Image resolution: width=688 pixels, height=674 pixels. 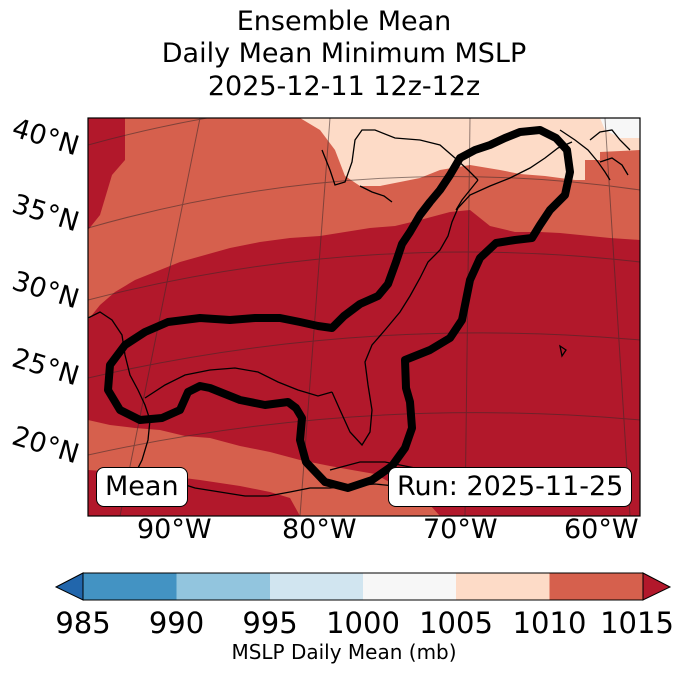 What do you see at coordinates (637, 623) in the screenshot?
I see `colorbar-tick-1015: 1015` at bounding box center [637, 623].